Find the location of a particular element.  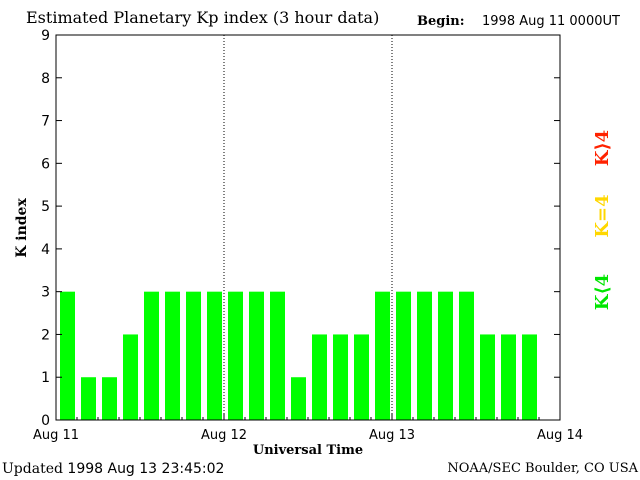

y-tick-label: 6 is located at coordinates (45, 164).